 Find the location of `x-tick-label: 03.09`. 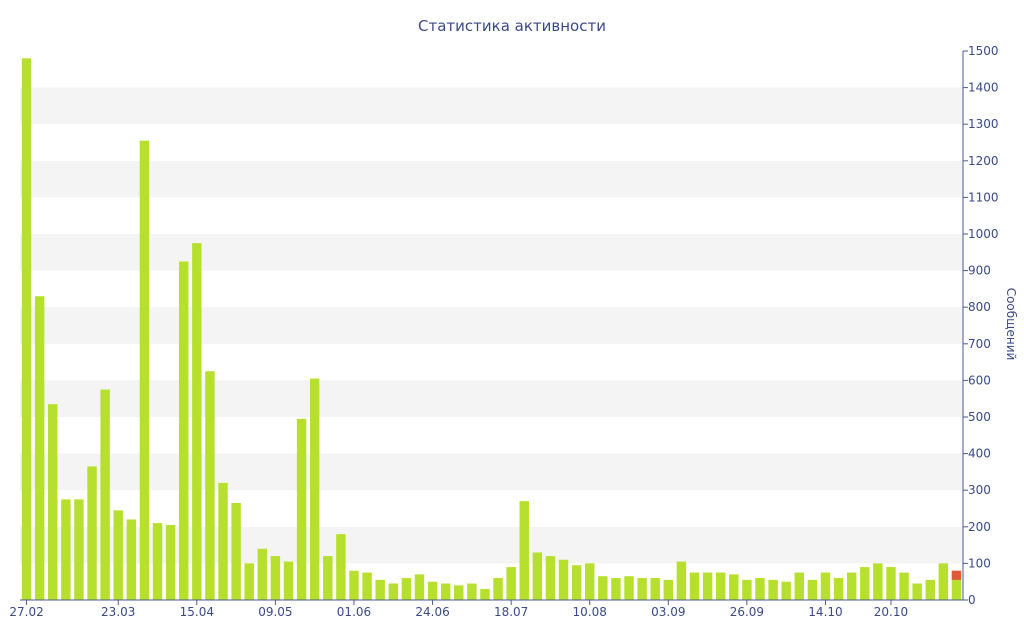

x-tick-label: 03.09 is located at coordinates (668, 612).